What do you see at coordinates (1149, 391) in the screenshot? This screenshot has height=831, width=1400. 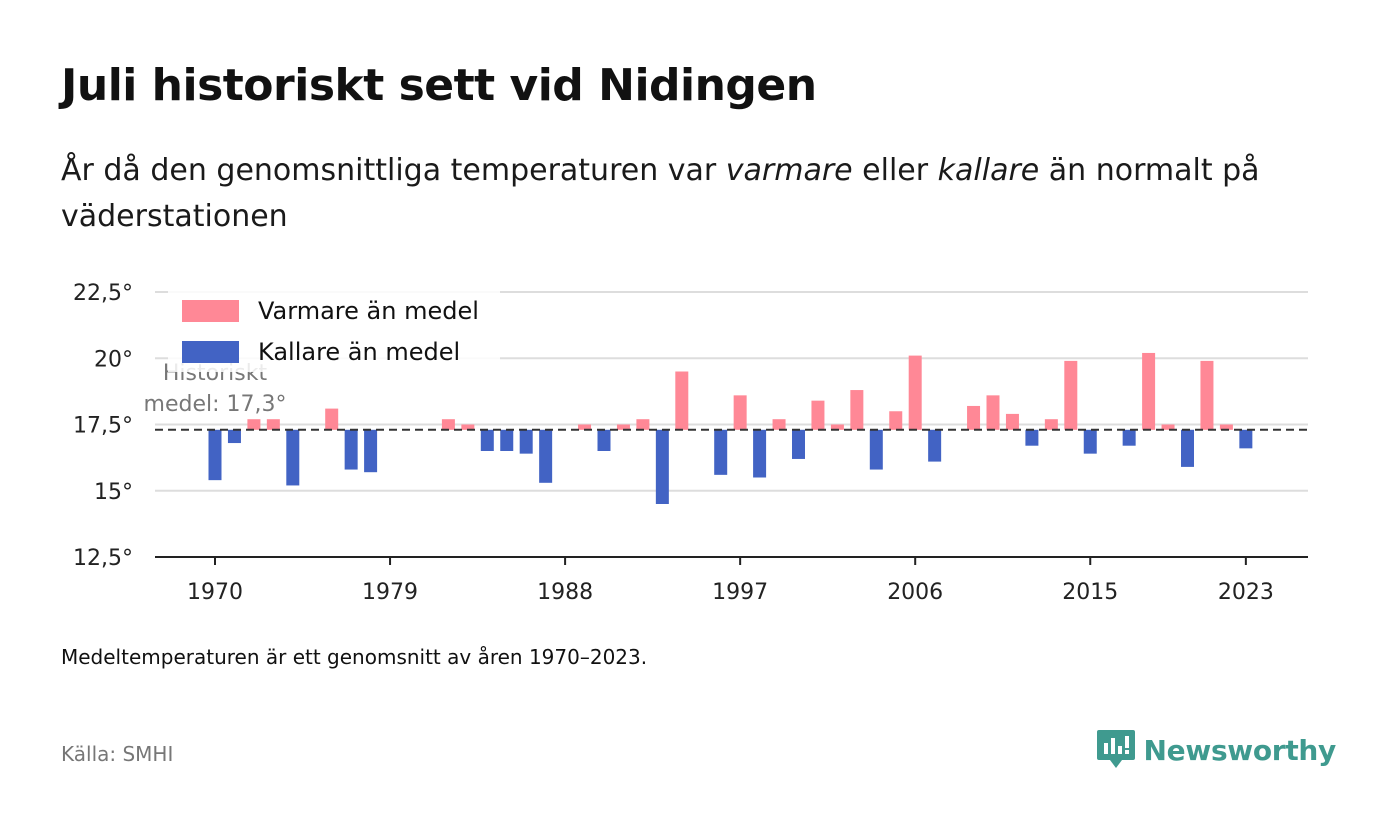 I see `bar-warm-2018` at bounding box center [1149, 391].